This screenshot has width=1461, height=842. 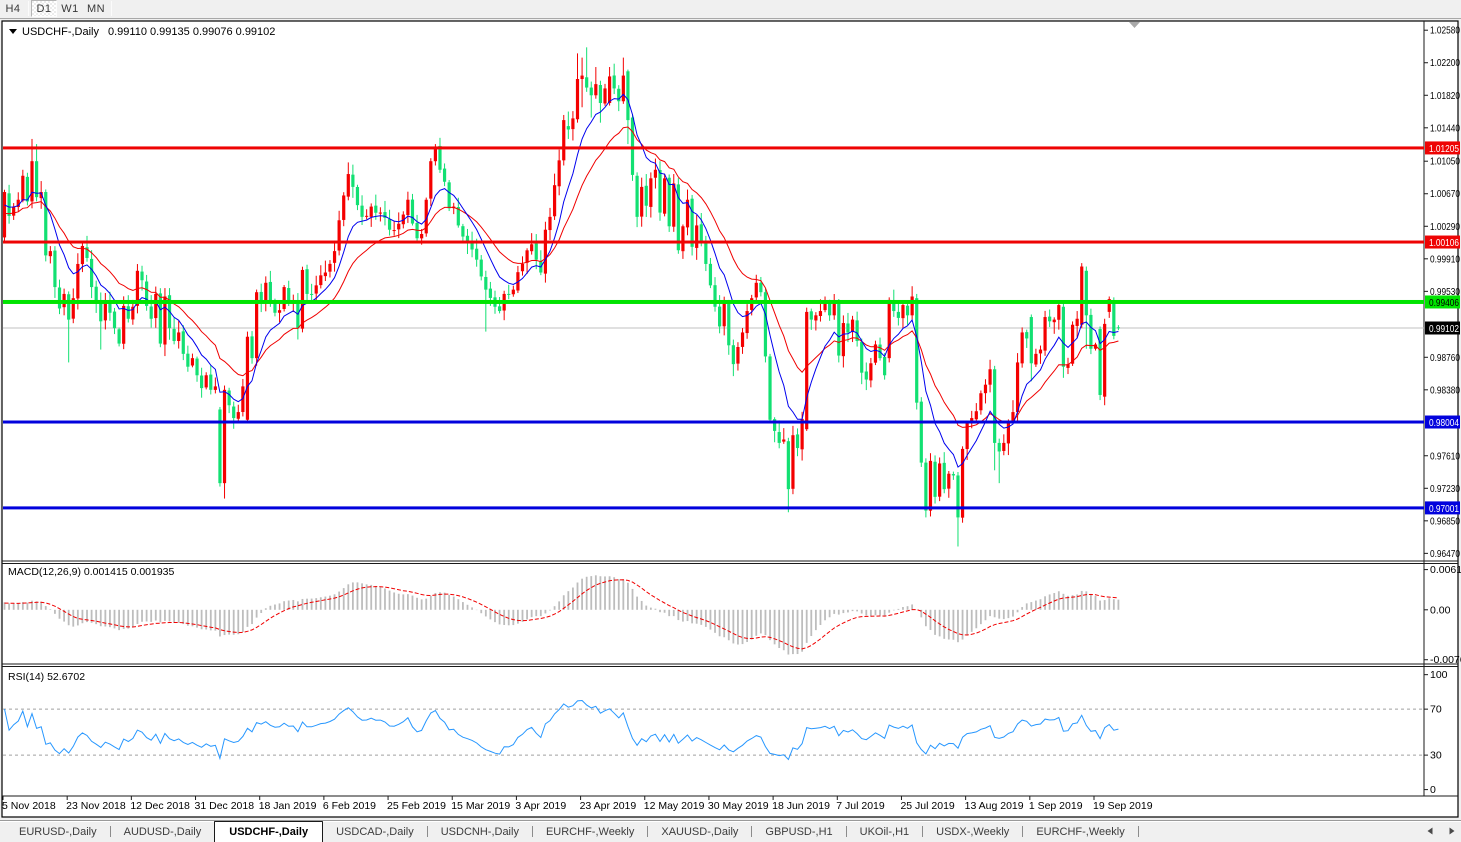 What do you see at coordinates (91, 572) in the screenshot?
I see `macd-label: MACD(12,26,9) 0.001415 0.001935` at bounding box center [91, 572].